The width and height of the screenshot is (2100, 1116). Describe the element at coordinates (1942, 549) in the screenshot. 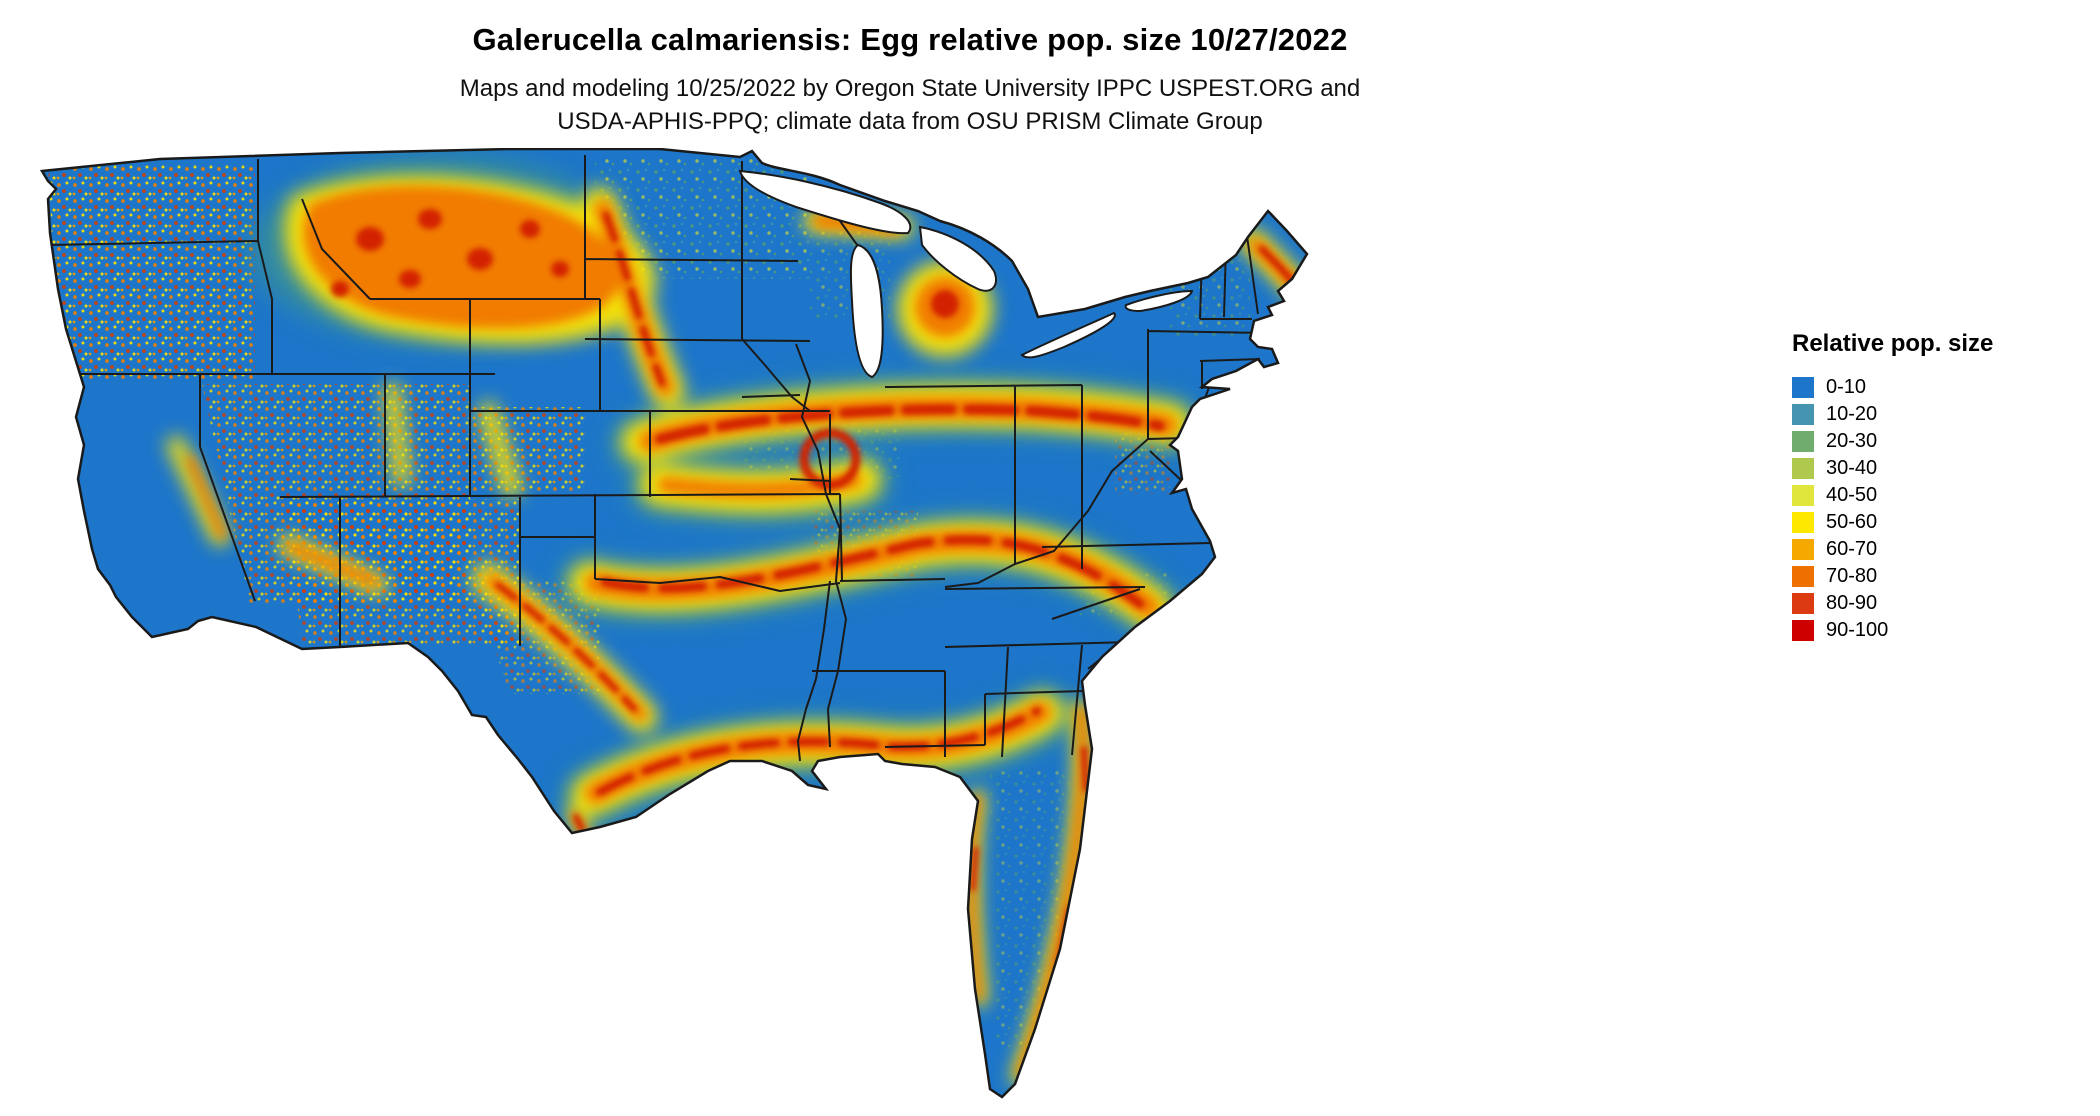

I see `legend-item: 60-70` at that location.